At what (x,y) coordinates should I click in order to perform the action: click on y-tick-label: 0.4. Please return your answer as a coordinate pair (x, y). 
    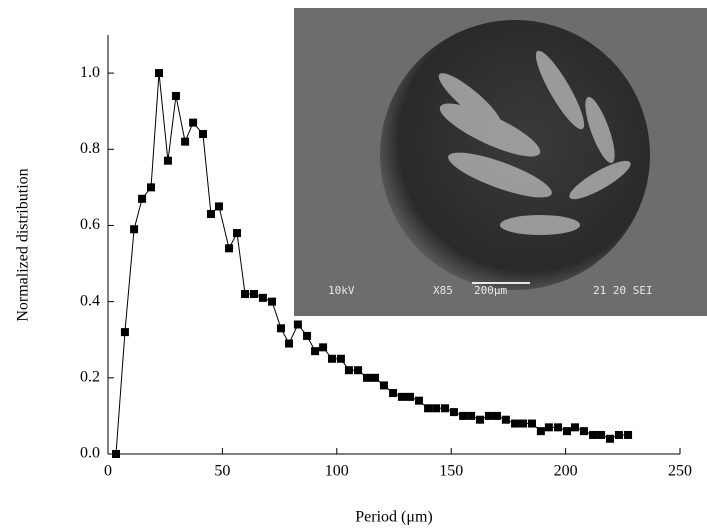
    Looking at the image, I should click on (90, 300).